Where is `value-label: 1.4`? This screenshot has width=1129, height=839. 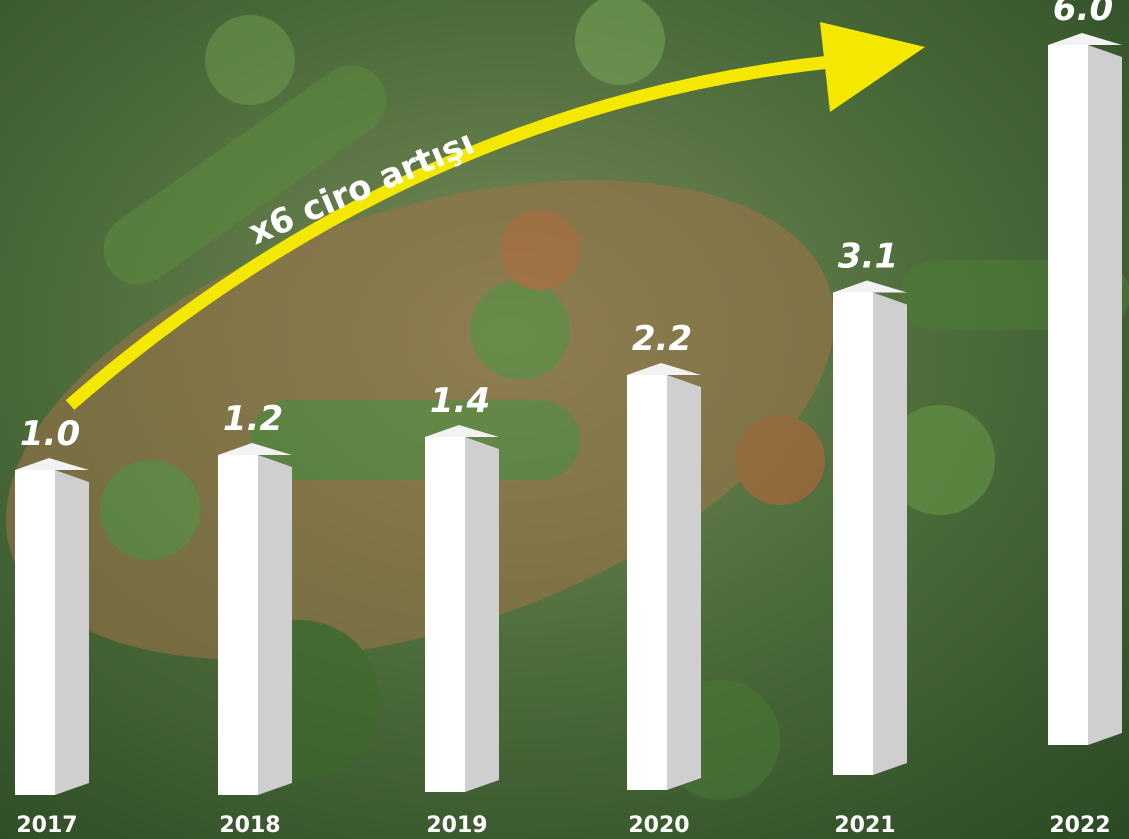
value-label: 1.4 is located at coordinates (460, 401).